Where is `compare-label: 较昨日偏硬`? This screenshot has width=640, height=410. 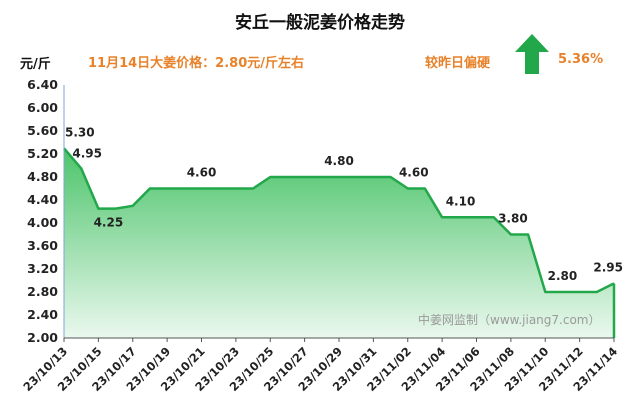 compare-label: 较昨日偏硬 is located at coordinates (458, 63).